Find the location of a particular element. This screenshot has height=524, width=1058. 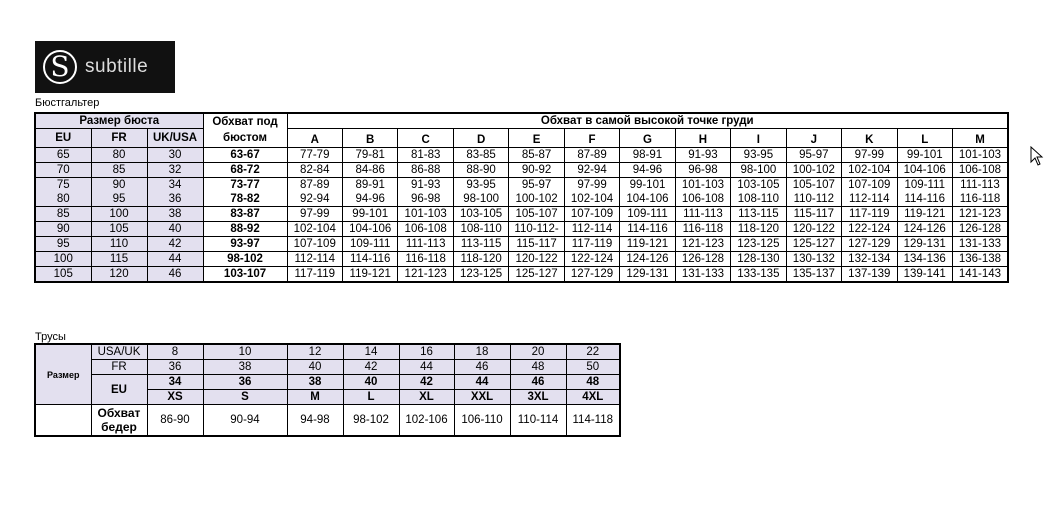

underbust-value: 103-107 is located at coordinates (245, 274).